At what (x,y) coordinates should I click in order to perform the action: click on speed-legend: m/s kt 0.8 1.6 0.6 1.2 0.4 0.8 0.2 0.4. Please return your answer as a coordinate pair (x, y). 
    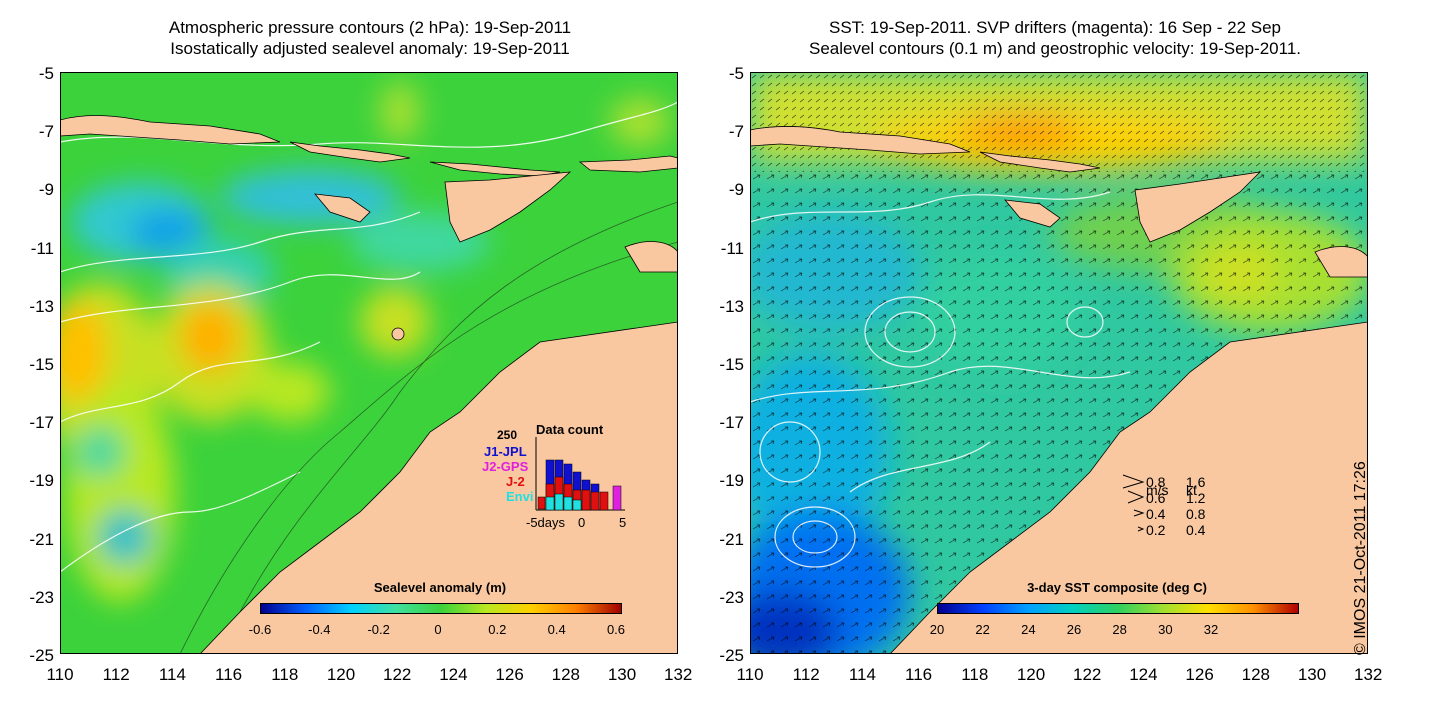
    Looking at the image, I should click on (1164, 506).